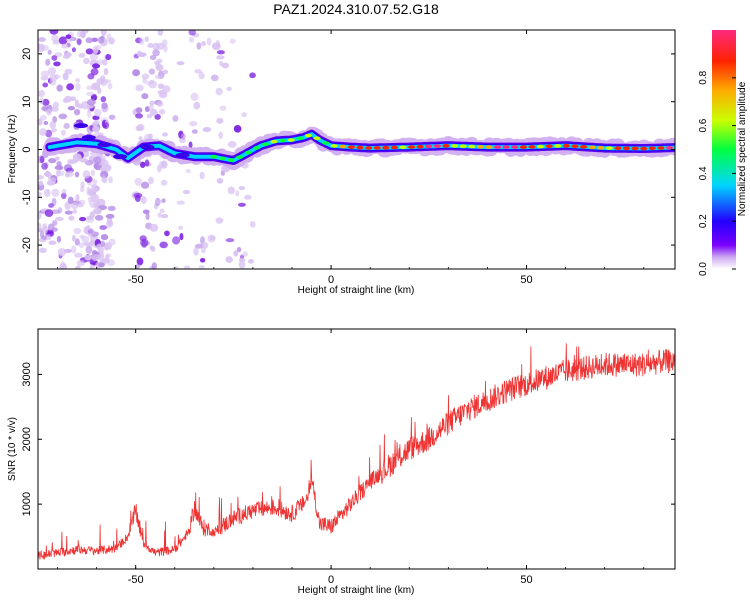 This screenshot has width=750, height=600. I want to click on colorbar-tick-label: 0.0, so click(703, 269).